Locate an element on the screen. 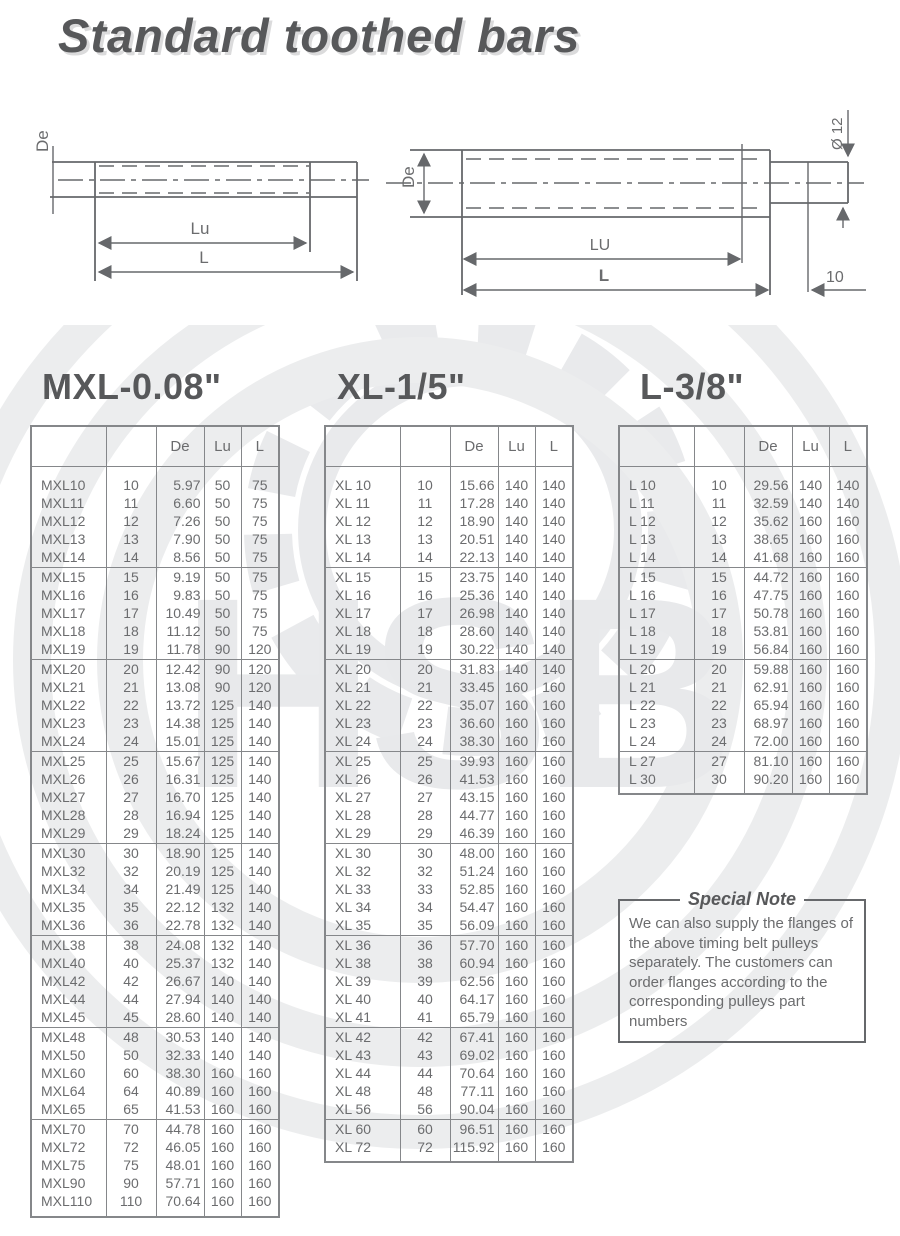 The height and width of the screenshot is (1236, 900). de-cell: 44.78 is located at coordinates (179, 1128).